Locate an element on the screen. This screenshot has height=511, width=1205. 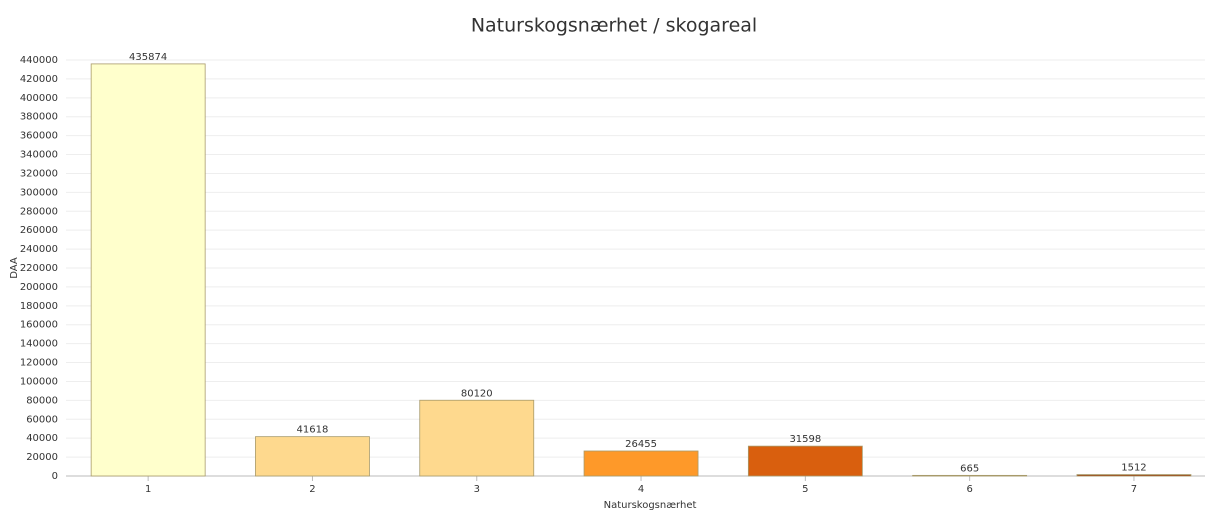
y-tick-label: 400000 is located at coordinates (39, 98).